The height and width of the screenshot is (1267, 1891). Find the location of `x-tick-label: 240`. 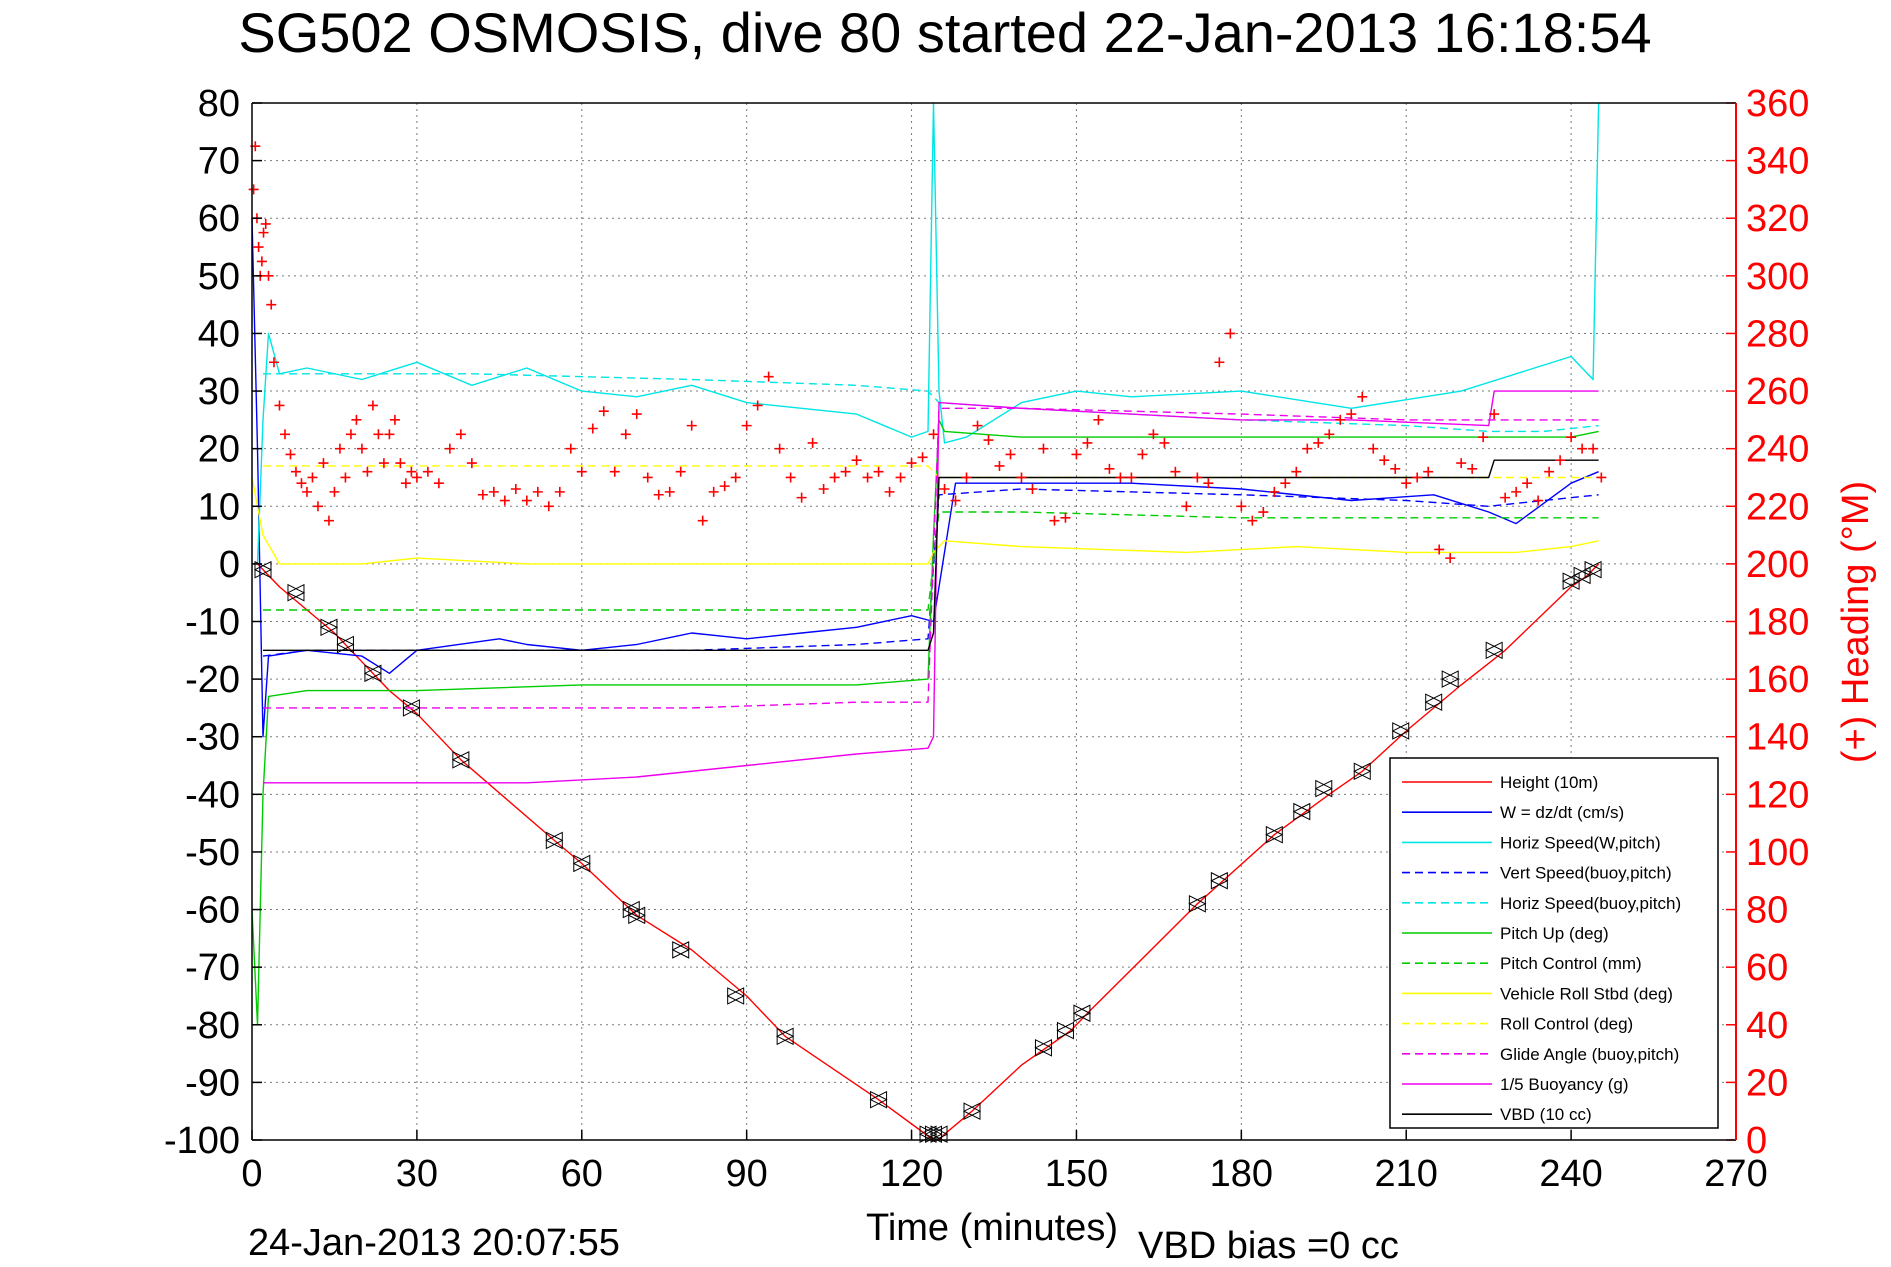

x-tick-label: 240 is located at coordinates (1570, 1174).